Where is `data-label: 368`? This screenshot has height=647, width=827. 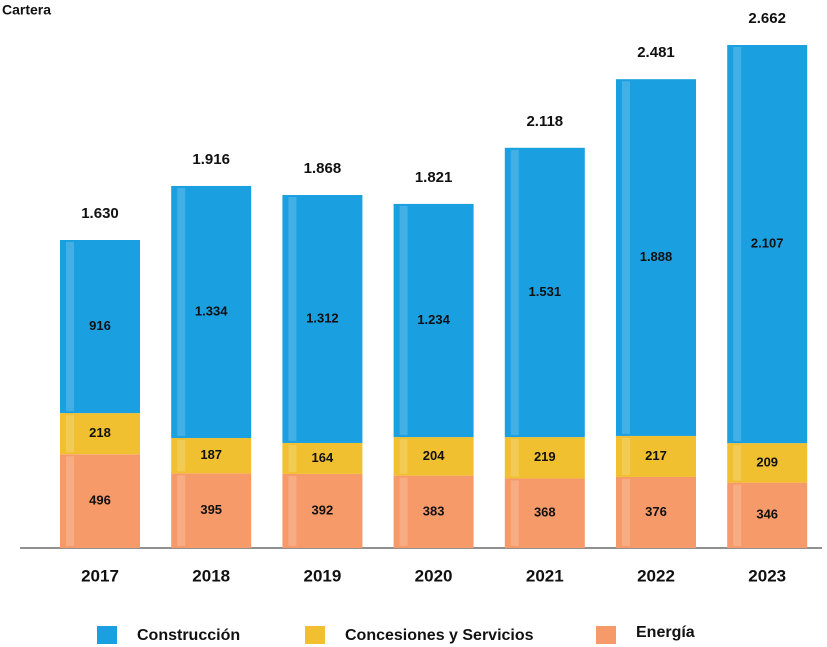
data-label: 368 is located at coordinates (545, 512).